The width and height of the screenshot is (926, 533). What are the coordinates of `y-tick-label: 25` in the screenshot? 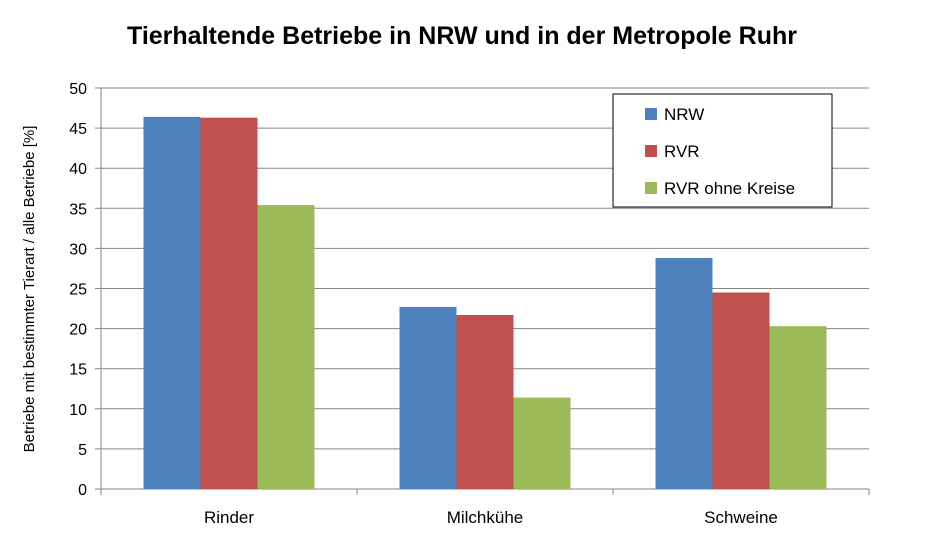 It's located at (78, 290).